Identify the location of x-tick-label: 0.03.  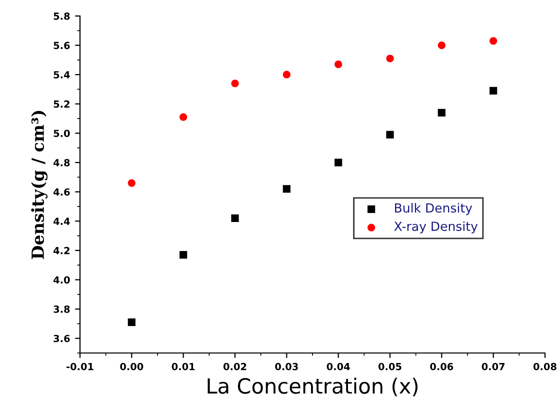
(286, 366).